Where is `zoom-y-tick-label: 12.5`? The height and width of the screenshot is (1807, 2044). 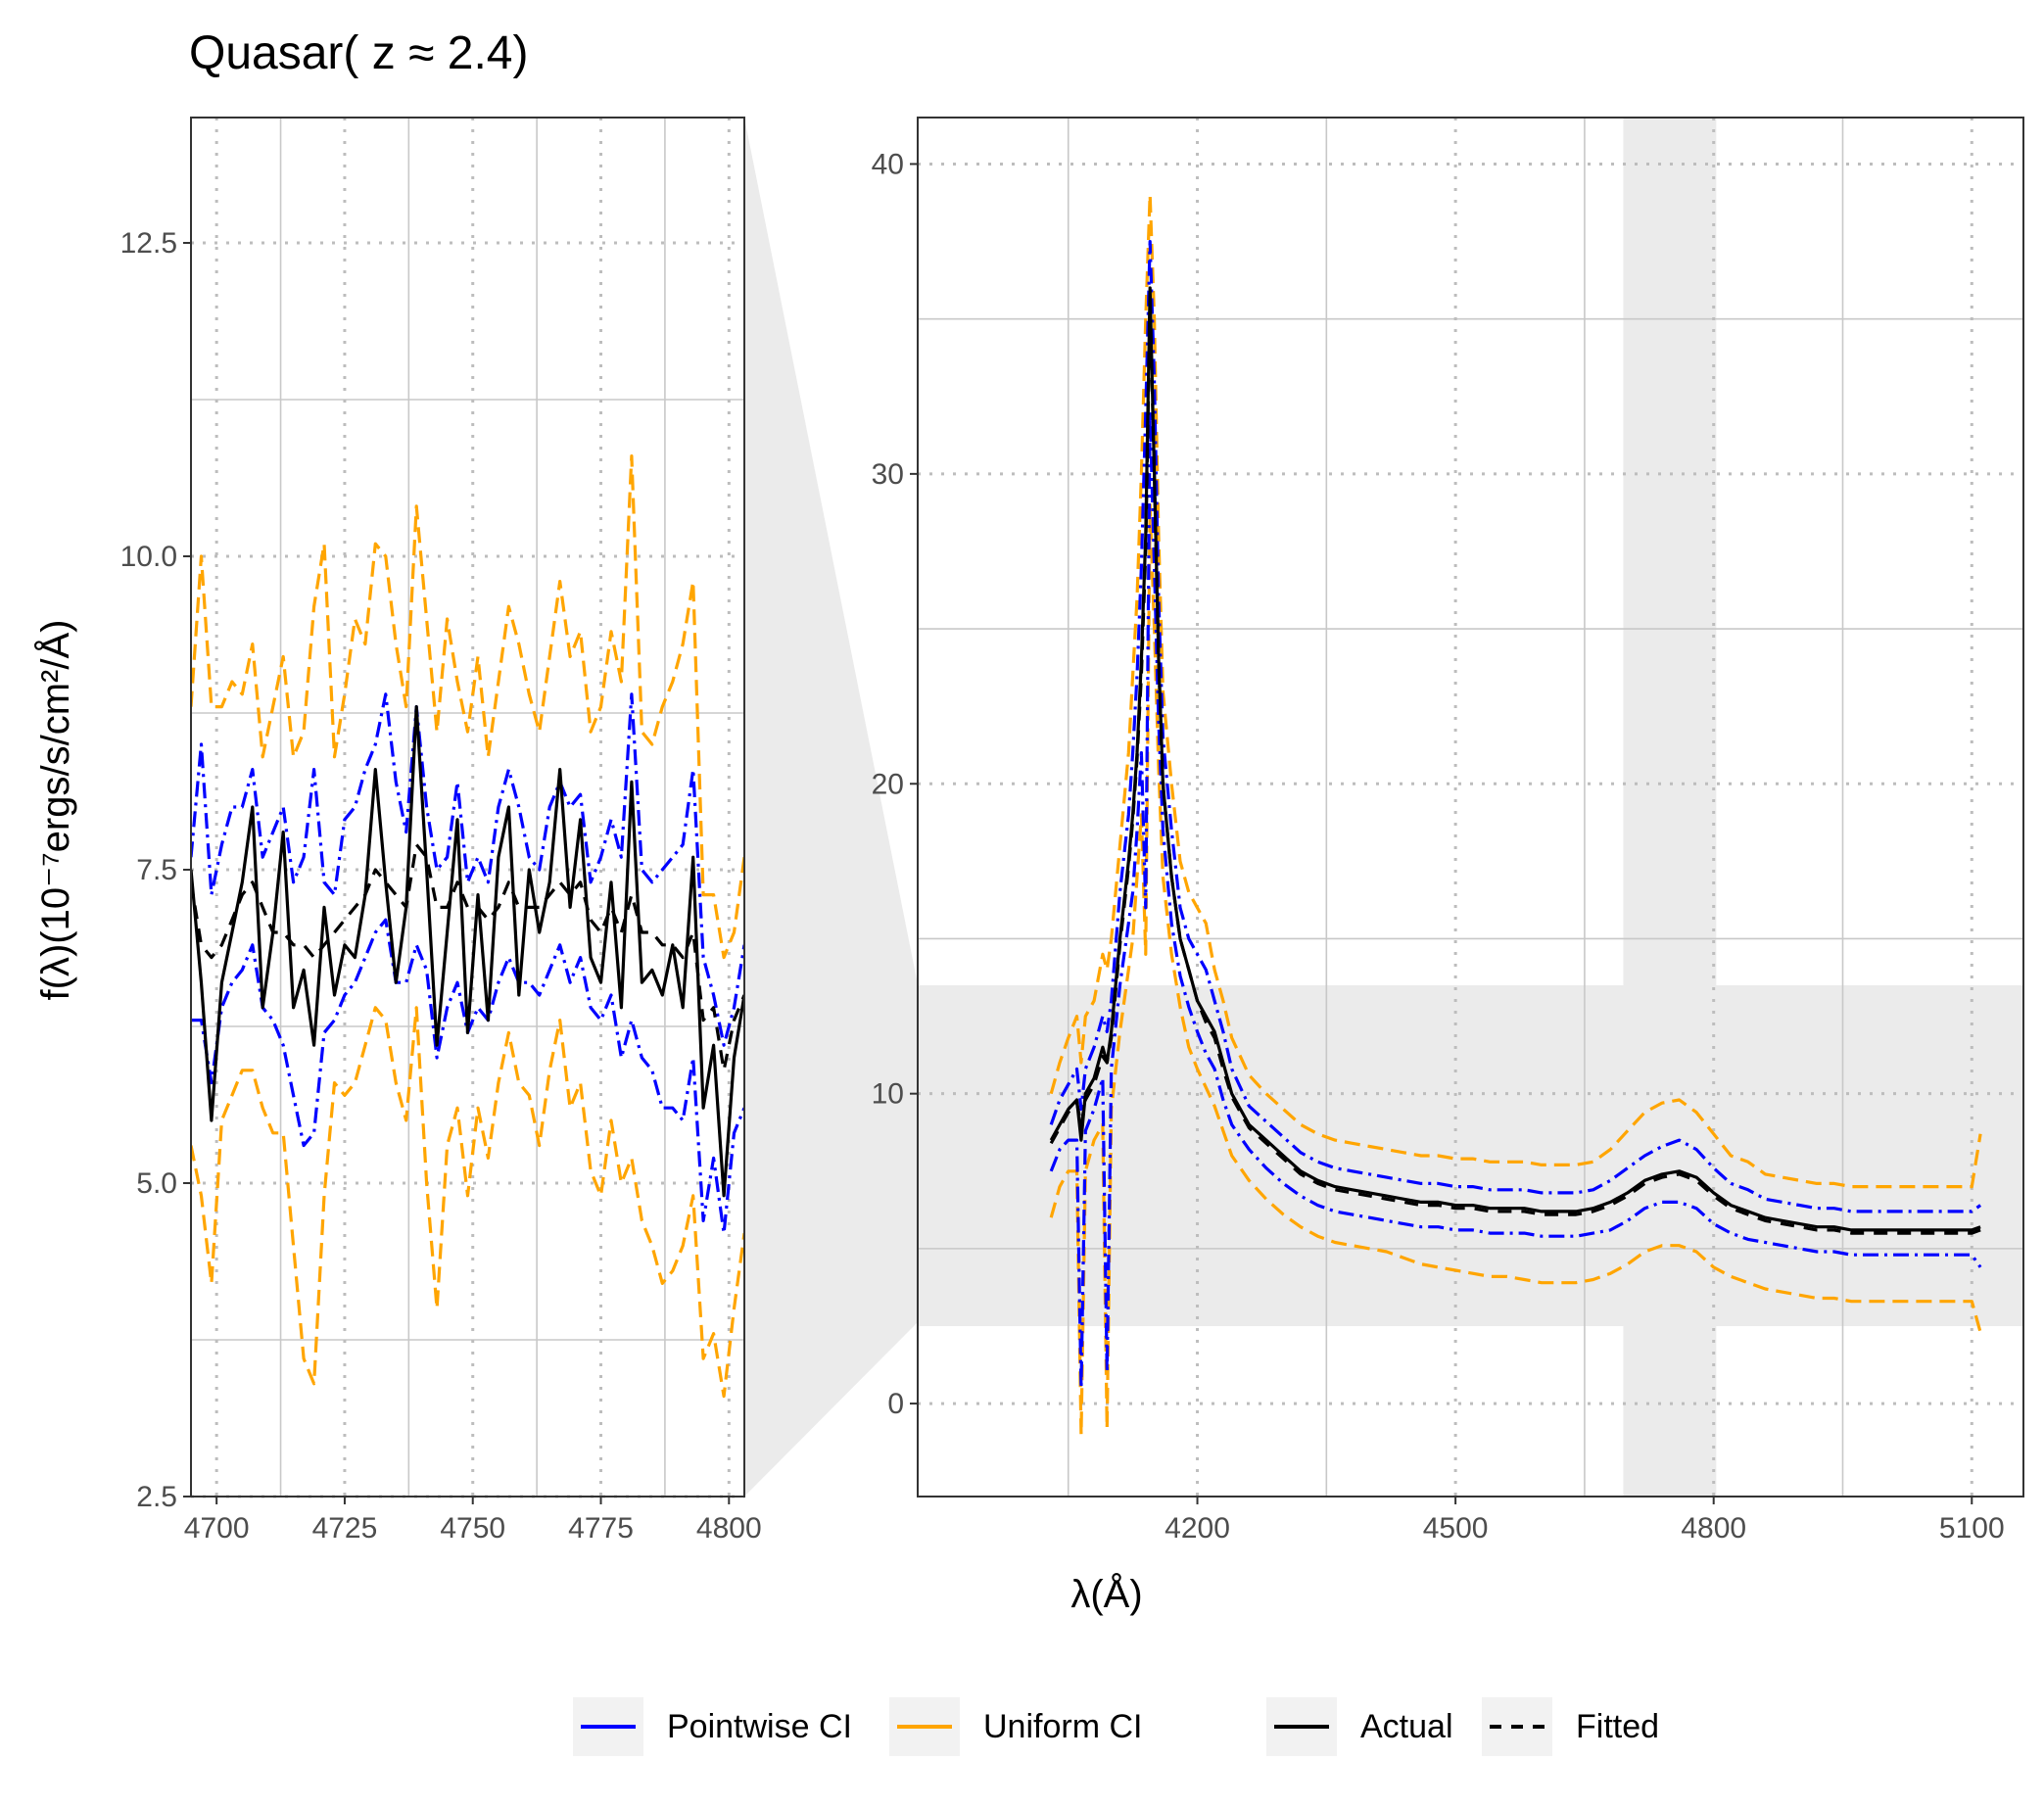 zoom-y-tick-label: 12.5 is located at coordinates (148, 243).